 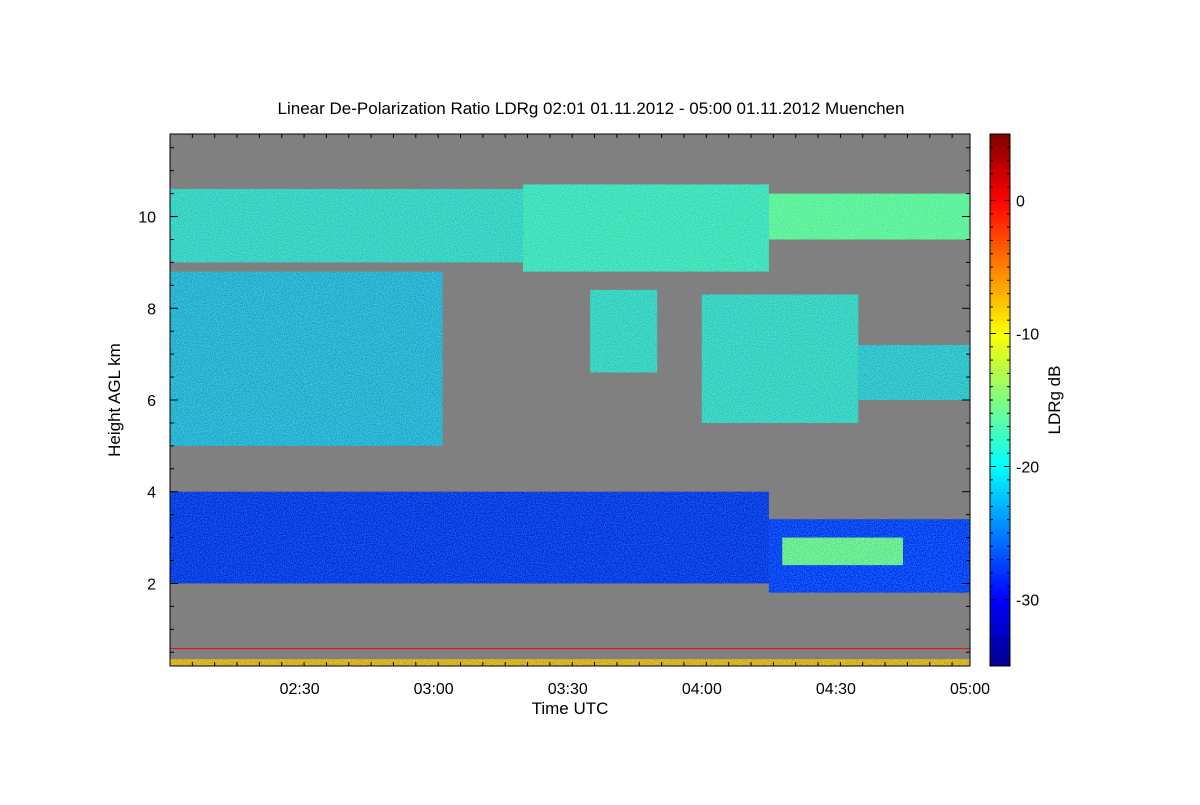 I want to click on y-tick-label: 10, so click(x=147, y=218).